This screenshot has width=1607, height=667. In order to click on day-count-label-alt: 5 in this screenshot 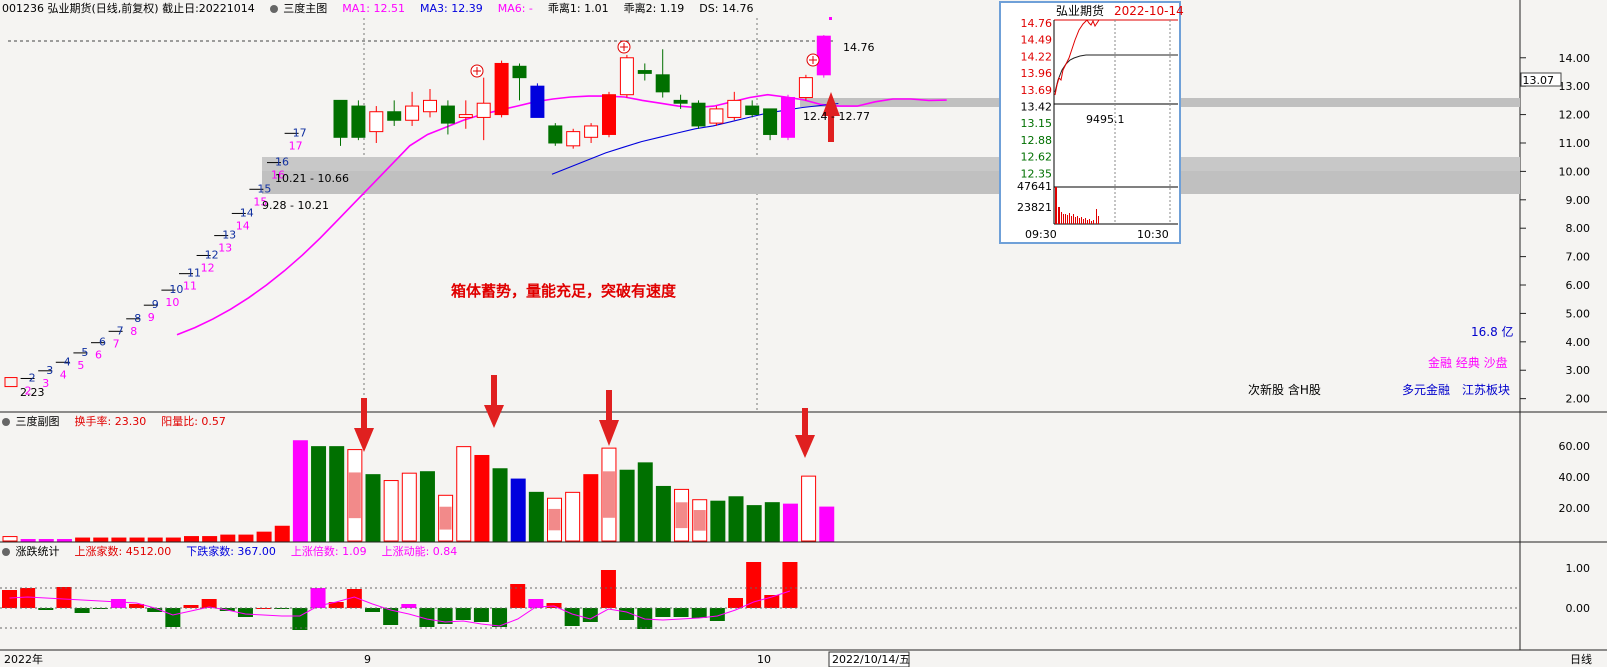, I will do `click(80, 365)`.